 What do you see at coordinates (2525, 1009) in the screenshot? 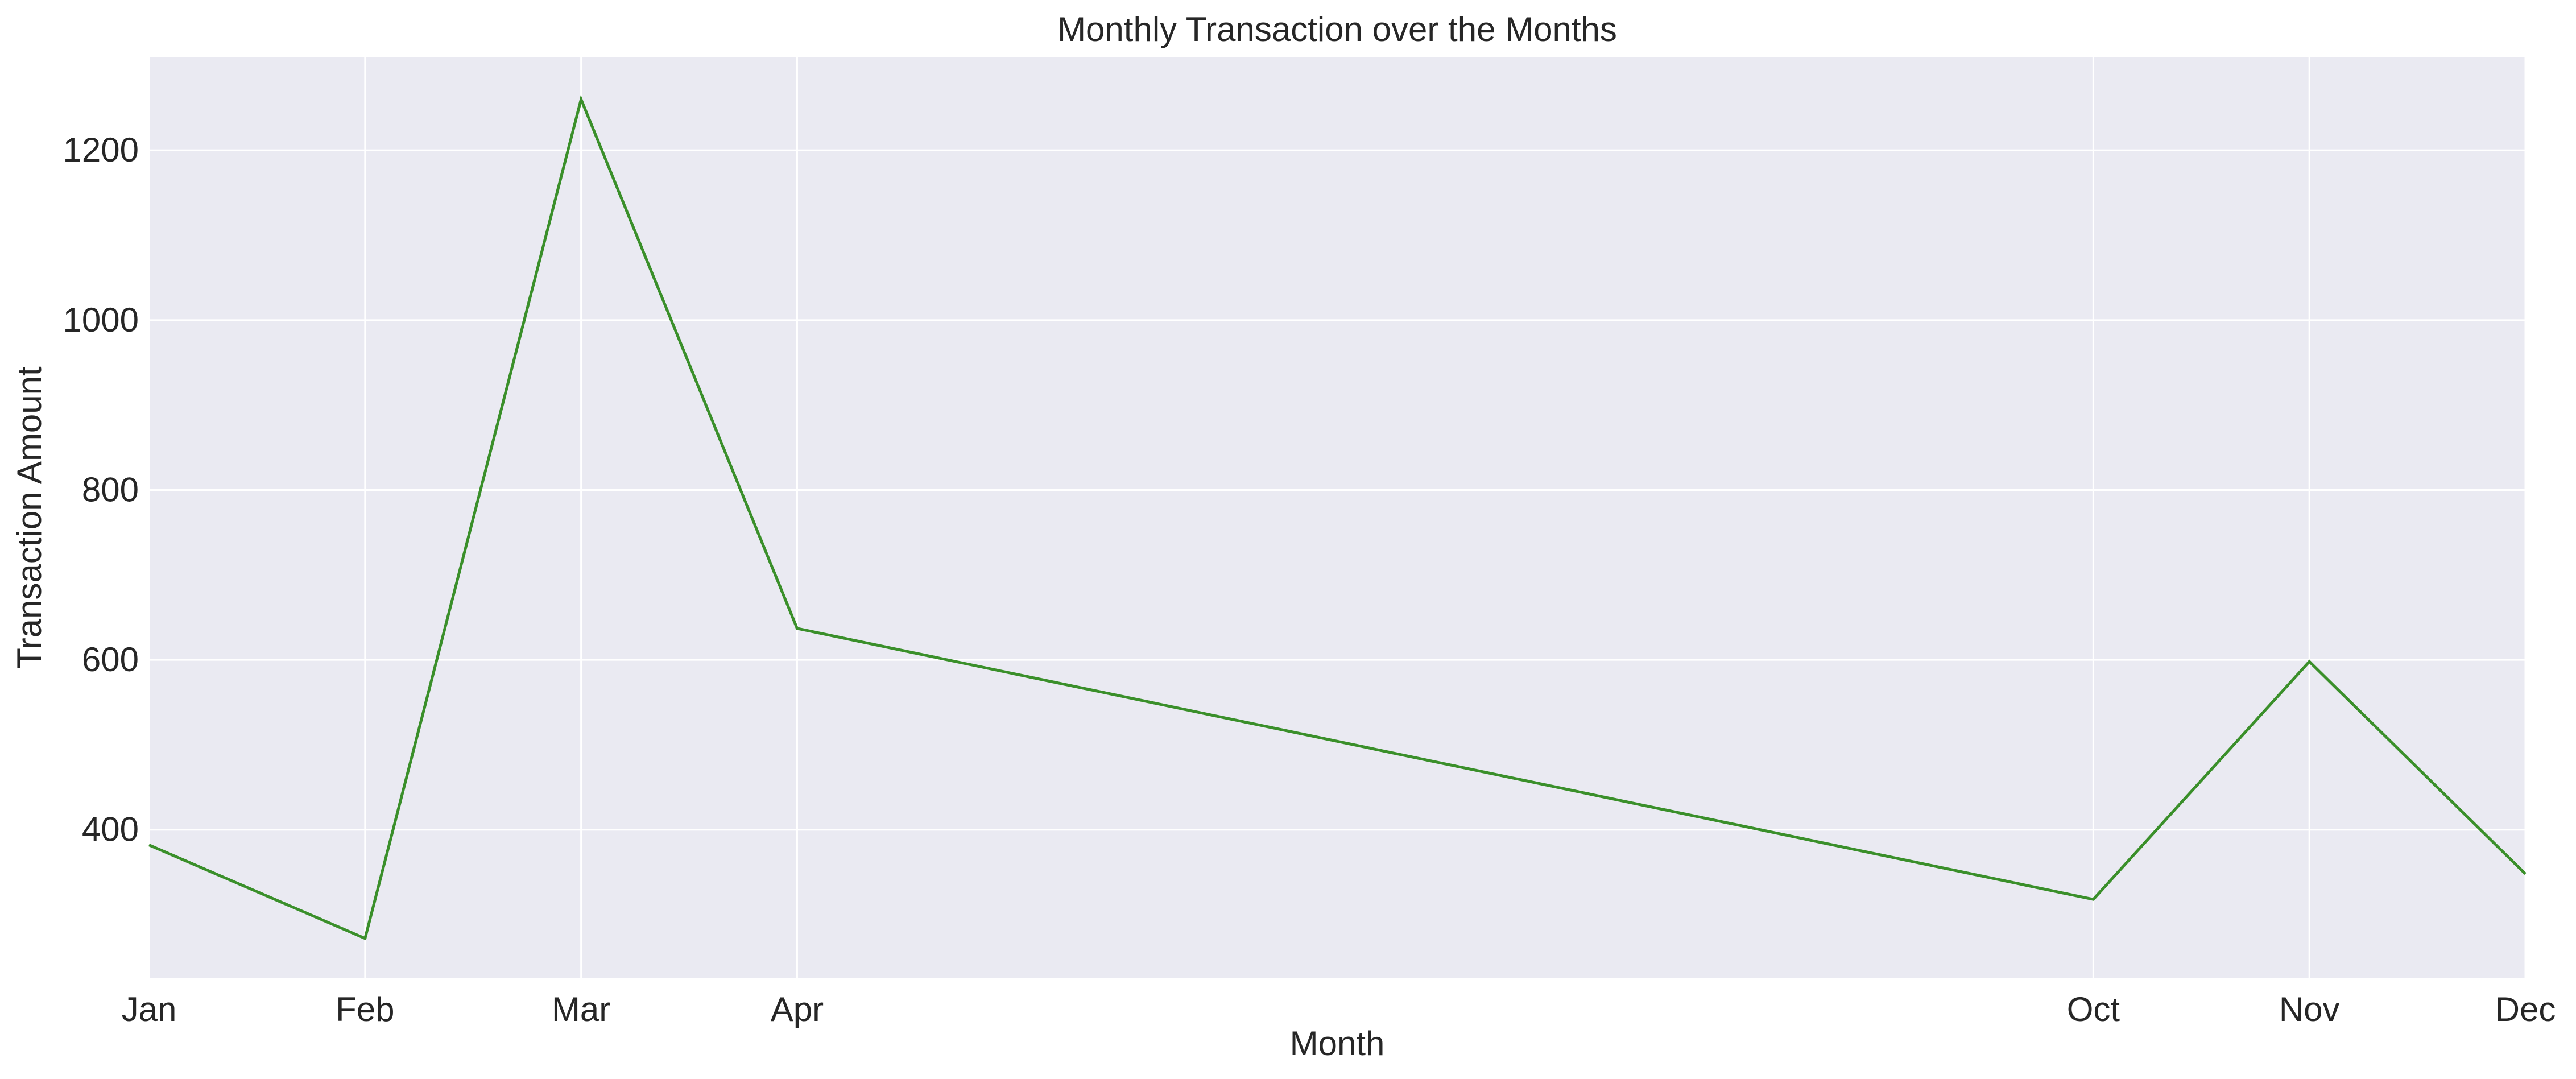
I see `x-tick-label: Dec` at bounding box center [2525, 1009].